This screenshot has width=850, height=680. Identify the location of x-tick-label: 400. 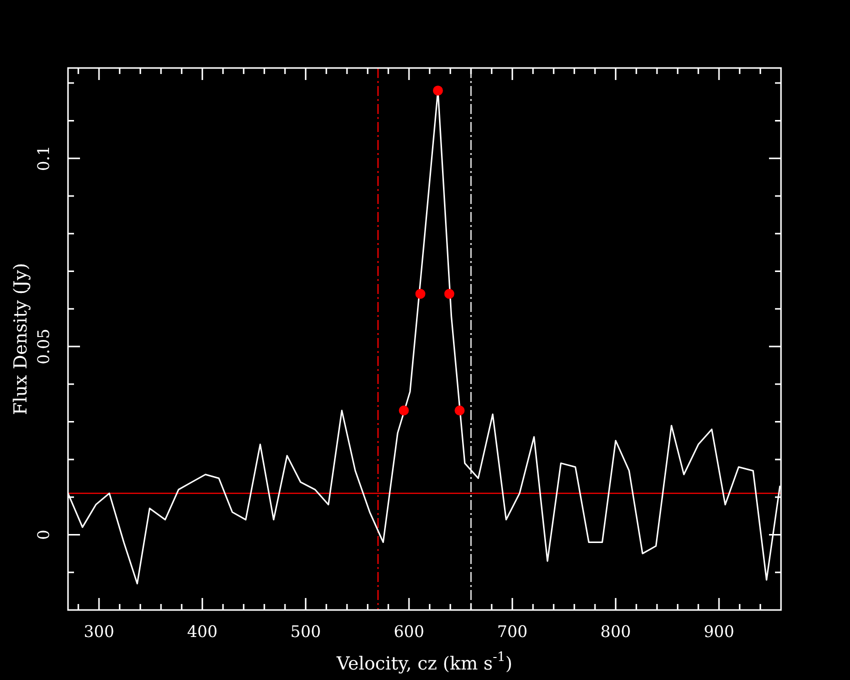
(202, 632).